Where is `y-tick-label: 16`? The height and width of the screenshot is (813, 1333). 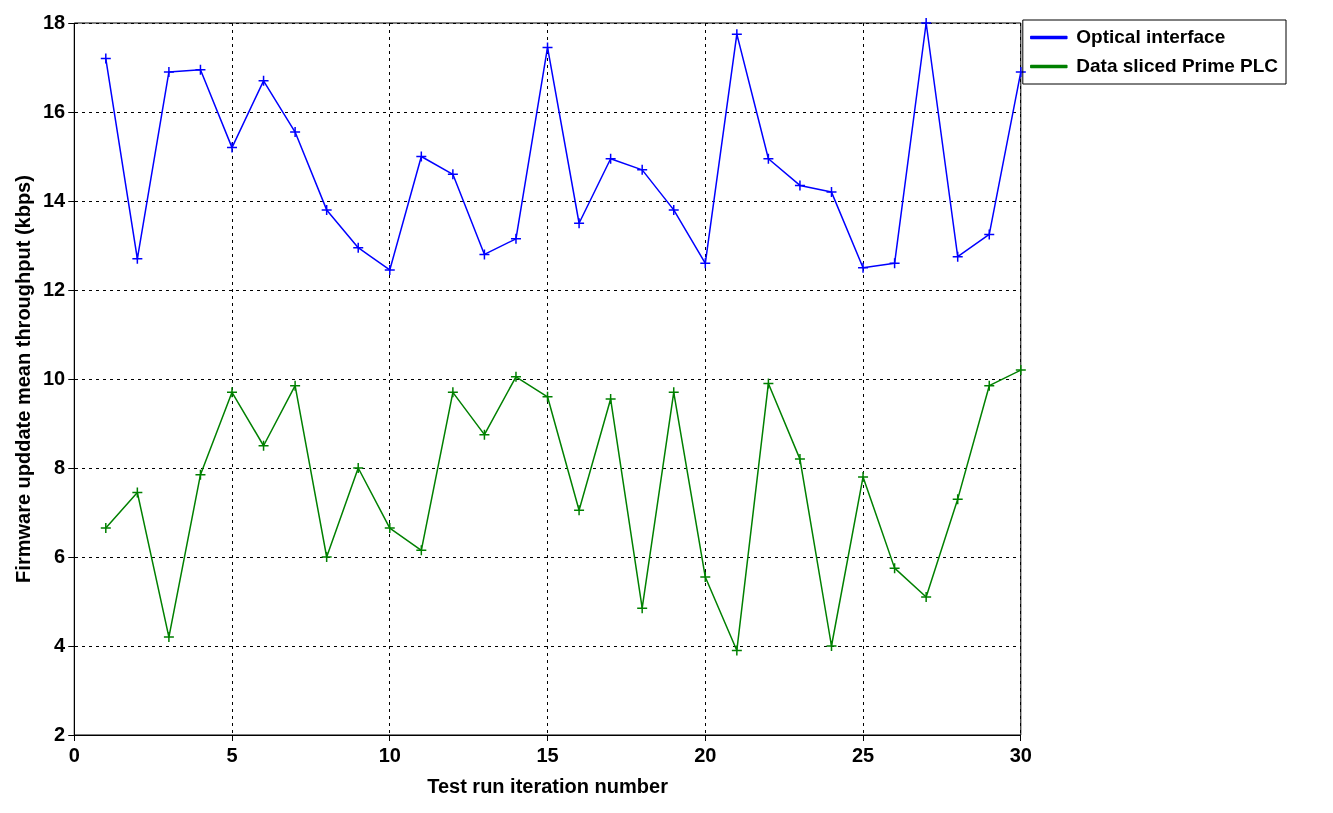 y-tick-label: 16 is located at coordinates (54, 110).